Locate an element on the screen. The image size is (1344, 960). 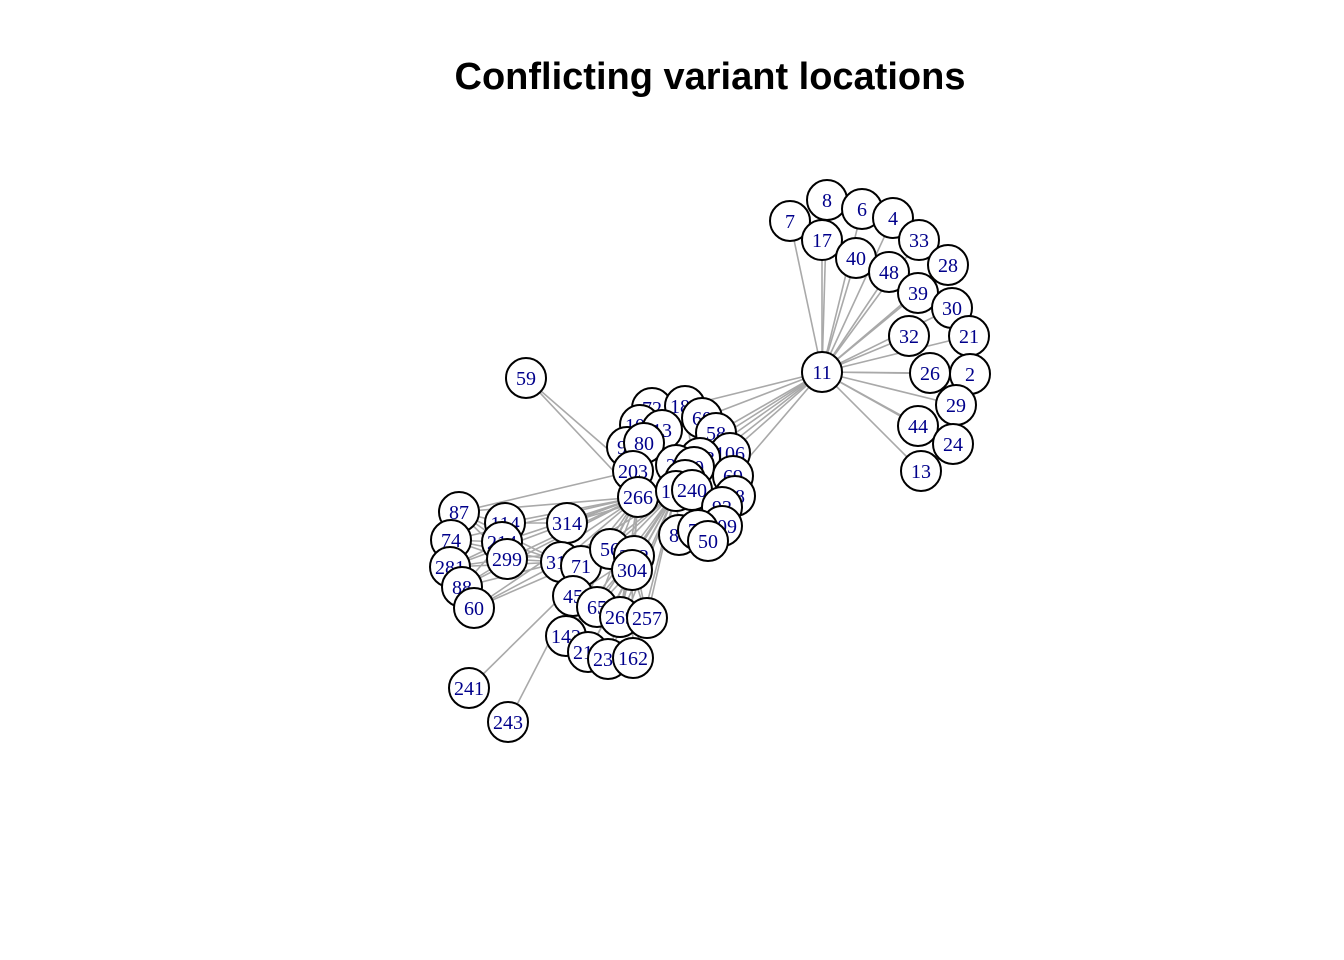
node-label: 29 is located at coordinates (956, 406).